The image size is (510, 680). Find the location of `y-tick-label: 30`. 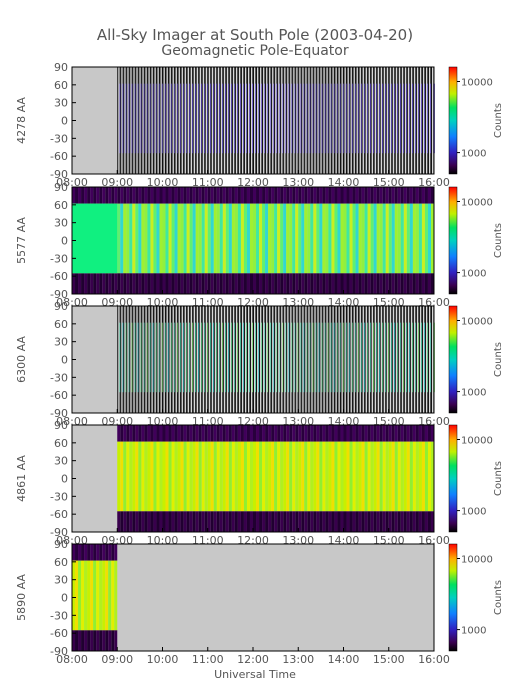

y-tick-label: 30 is located at coordinates (61, 223).